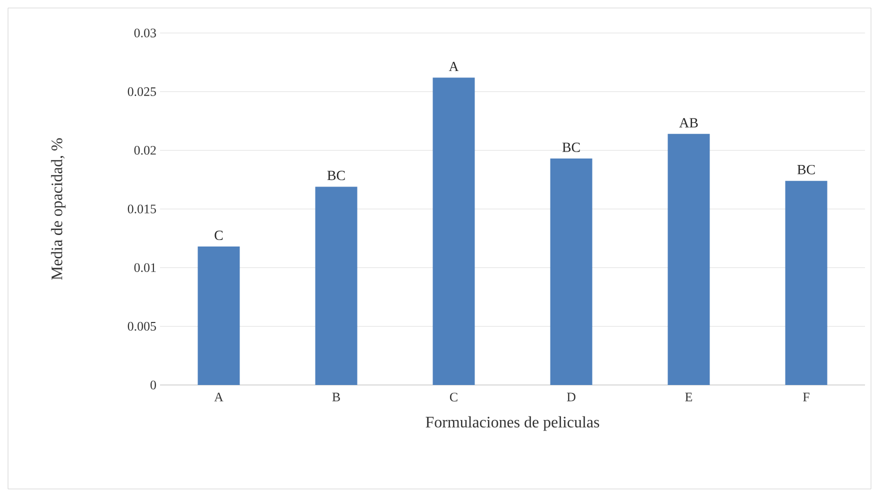 This screenshot has height=497, width=879. I want to click on y-tick-label: 0.025, so click(142, 91).